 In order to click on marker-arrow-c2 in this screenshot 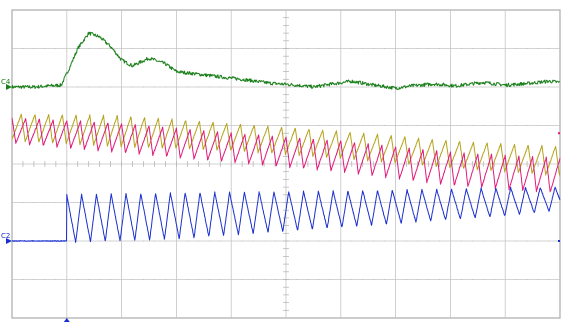, I will do `click(9, 241)`.